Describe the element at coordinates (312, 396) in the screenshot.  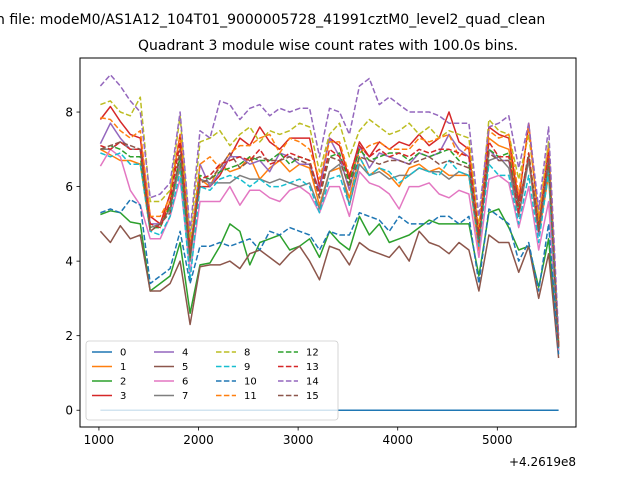
I see `legend-label-15: 15` at that location.